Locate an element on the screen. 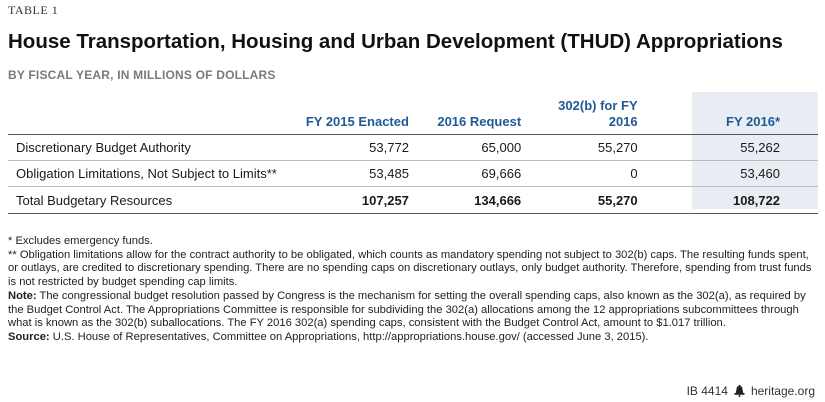 This screenshot has height=402, width=825. column-header-label is located at coordinates (151, 113).